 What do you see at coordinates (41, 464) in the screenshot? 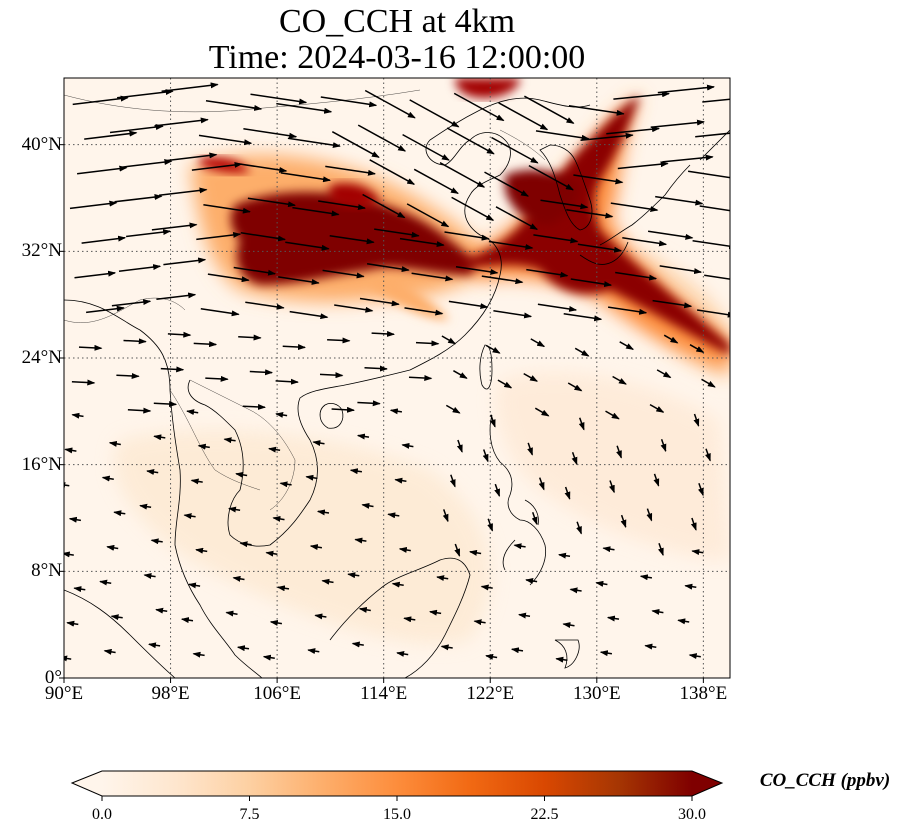
I see `lat-tick-label: 16°N` at bounding box center [41, 464].